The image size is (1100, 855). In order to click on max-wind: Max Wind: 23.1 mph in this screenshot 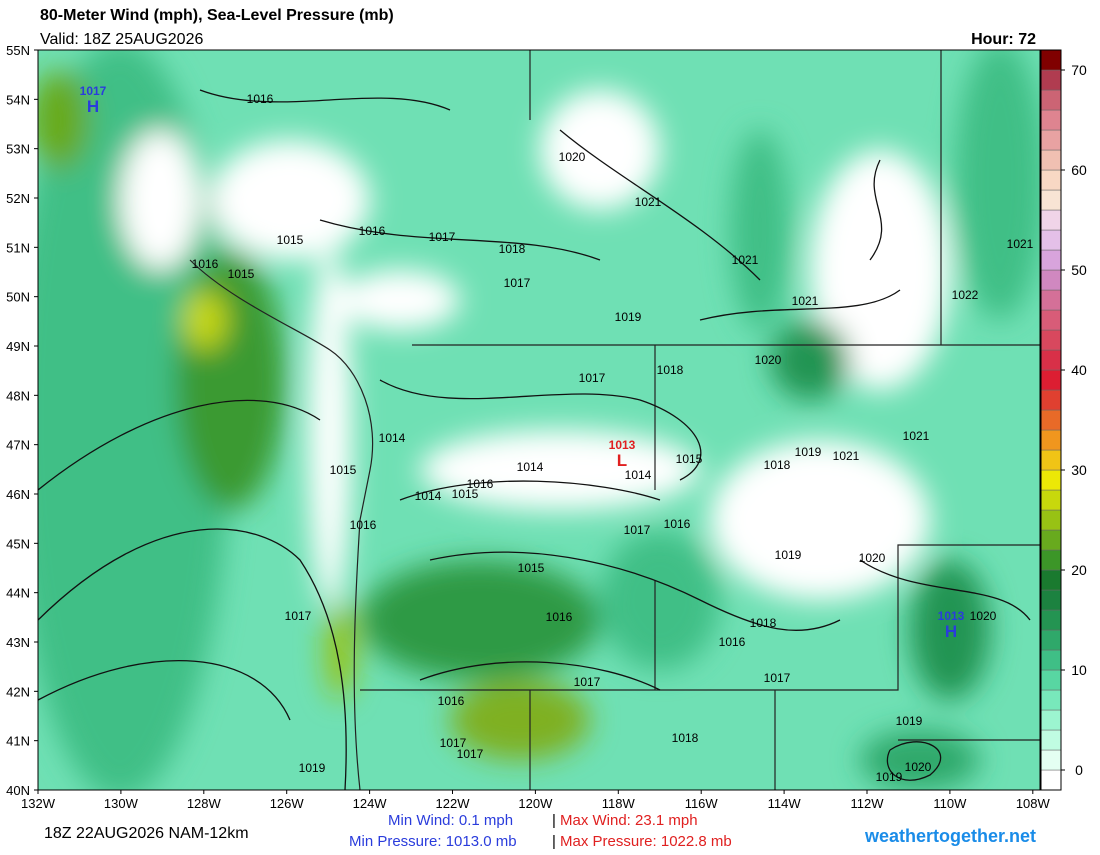, I will do `click(629, 820)`.